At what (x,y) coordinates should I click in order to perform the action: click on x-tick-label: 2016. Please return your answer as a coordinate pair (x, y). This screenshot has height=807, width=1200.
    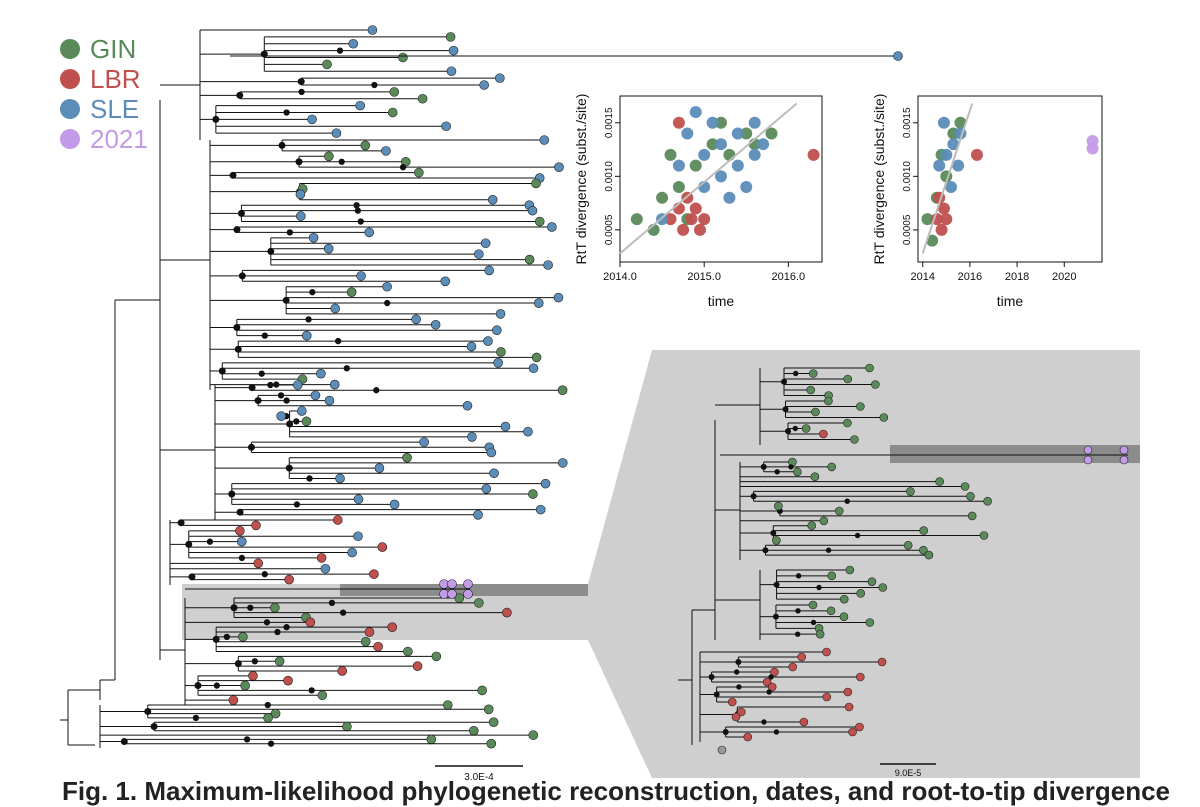
    Looking at the image, I should click on (970, 277).